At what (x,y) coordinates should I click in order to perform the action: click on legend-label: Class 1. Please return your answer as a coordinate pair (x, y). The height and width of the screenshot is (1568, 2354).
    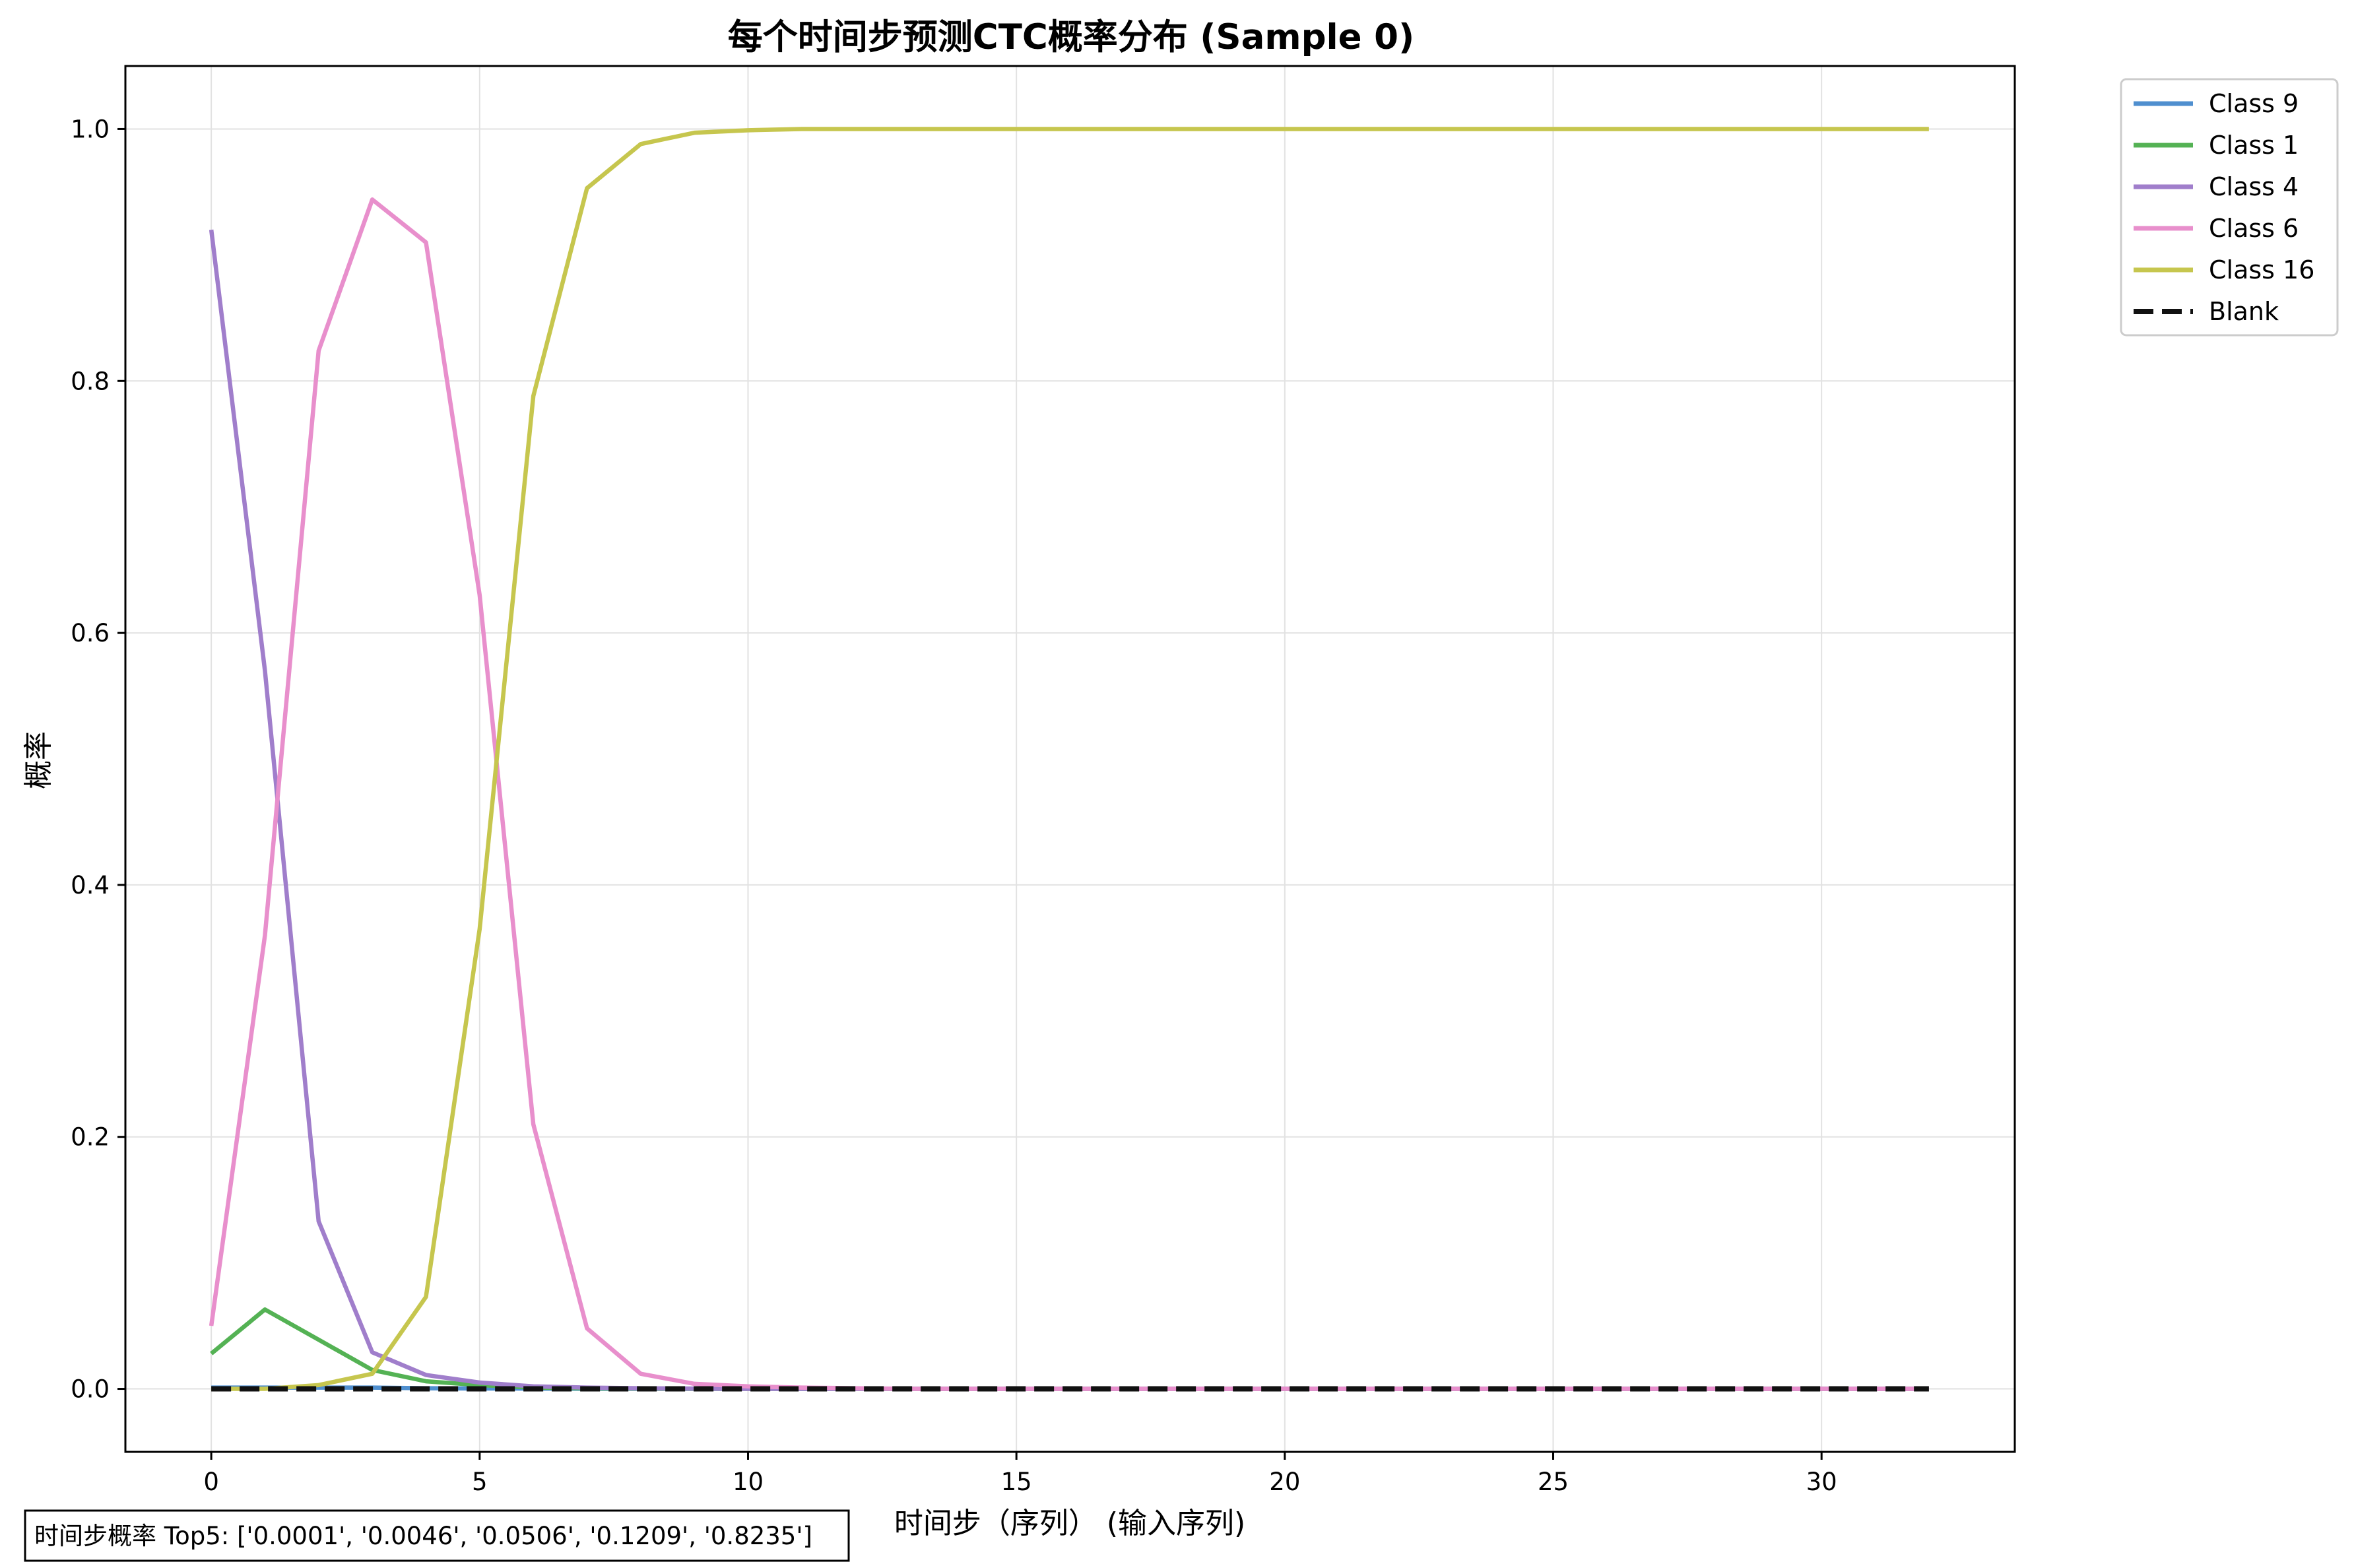
    Looking at the image, I should click on (2254, 145).